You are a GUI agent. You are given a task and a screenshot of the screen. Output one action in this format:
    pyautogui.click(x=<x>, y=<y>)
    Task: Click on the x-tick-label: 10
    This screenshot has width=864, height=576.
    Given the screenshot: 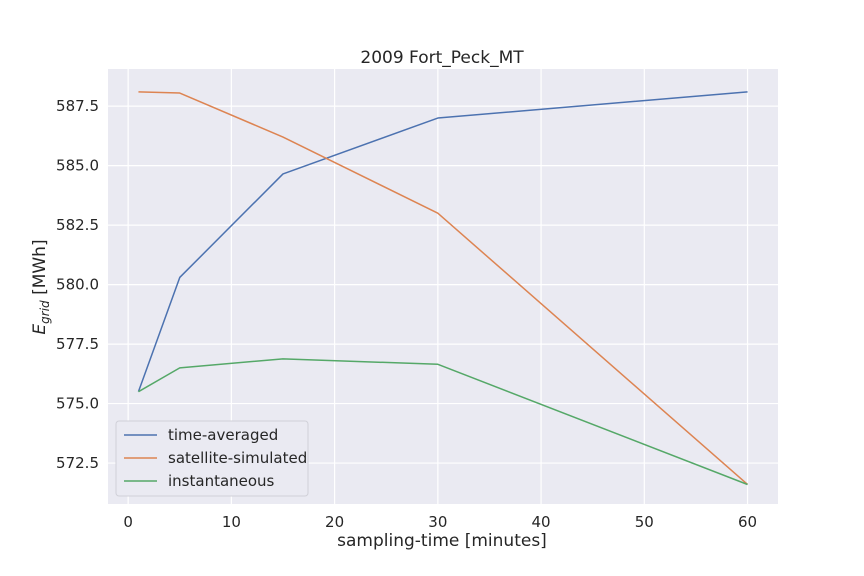 What is the action you would take?
    pyautogui.click(x=231, y=522)
    